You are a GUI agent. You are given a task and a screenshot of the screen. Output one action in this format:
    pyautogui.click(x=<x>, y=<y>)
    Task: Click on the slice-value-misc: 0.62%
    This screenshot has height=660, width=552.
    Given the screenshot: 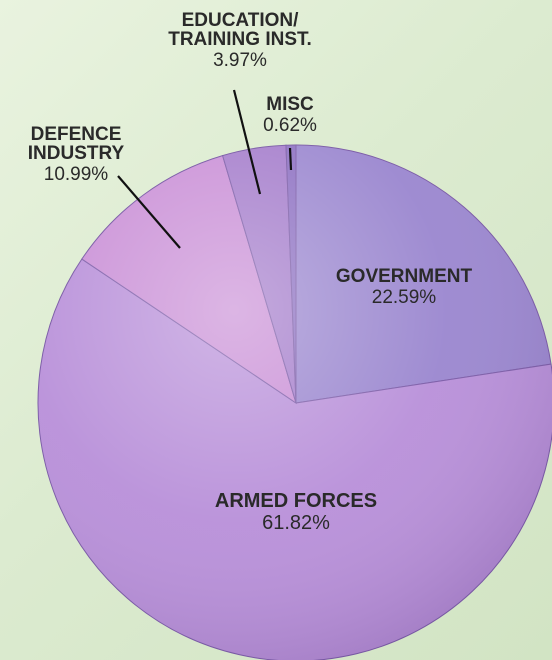 What is the action you would take?
    pyautogui.click(x=290, y=125)
    